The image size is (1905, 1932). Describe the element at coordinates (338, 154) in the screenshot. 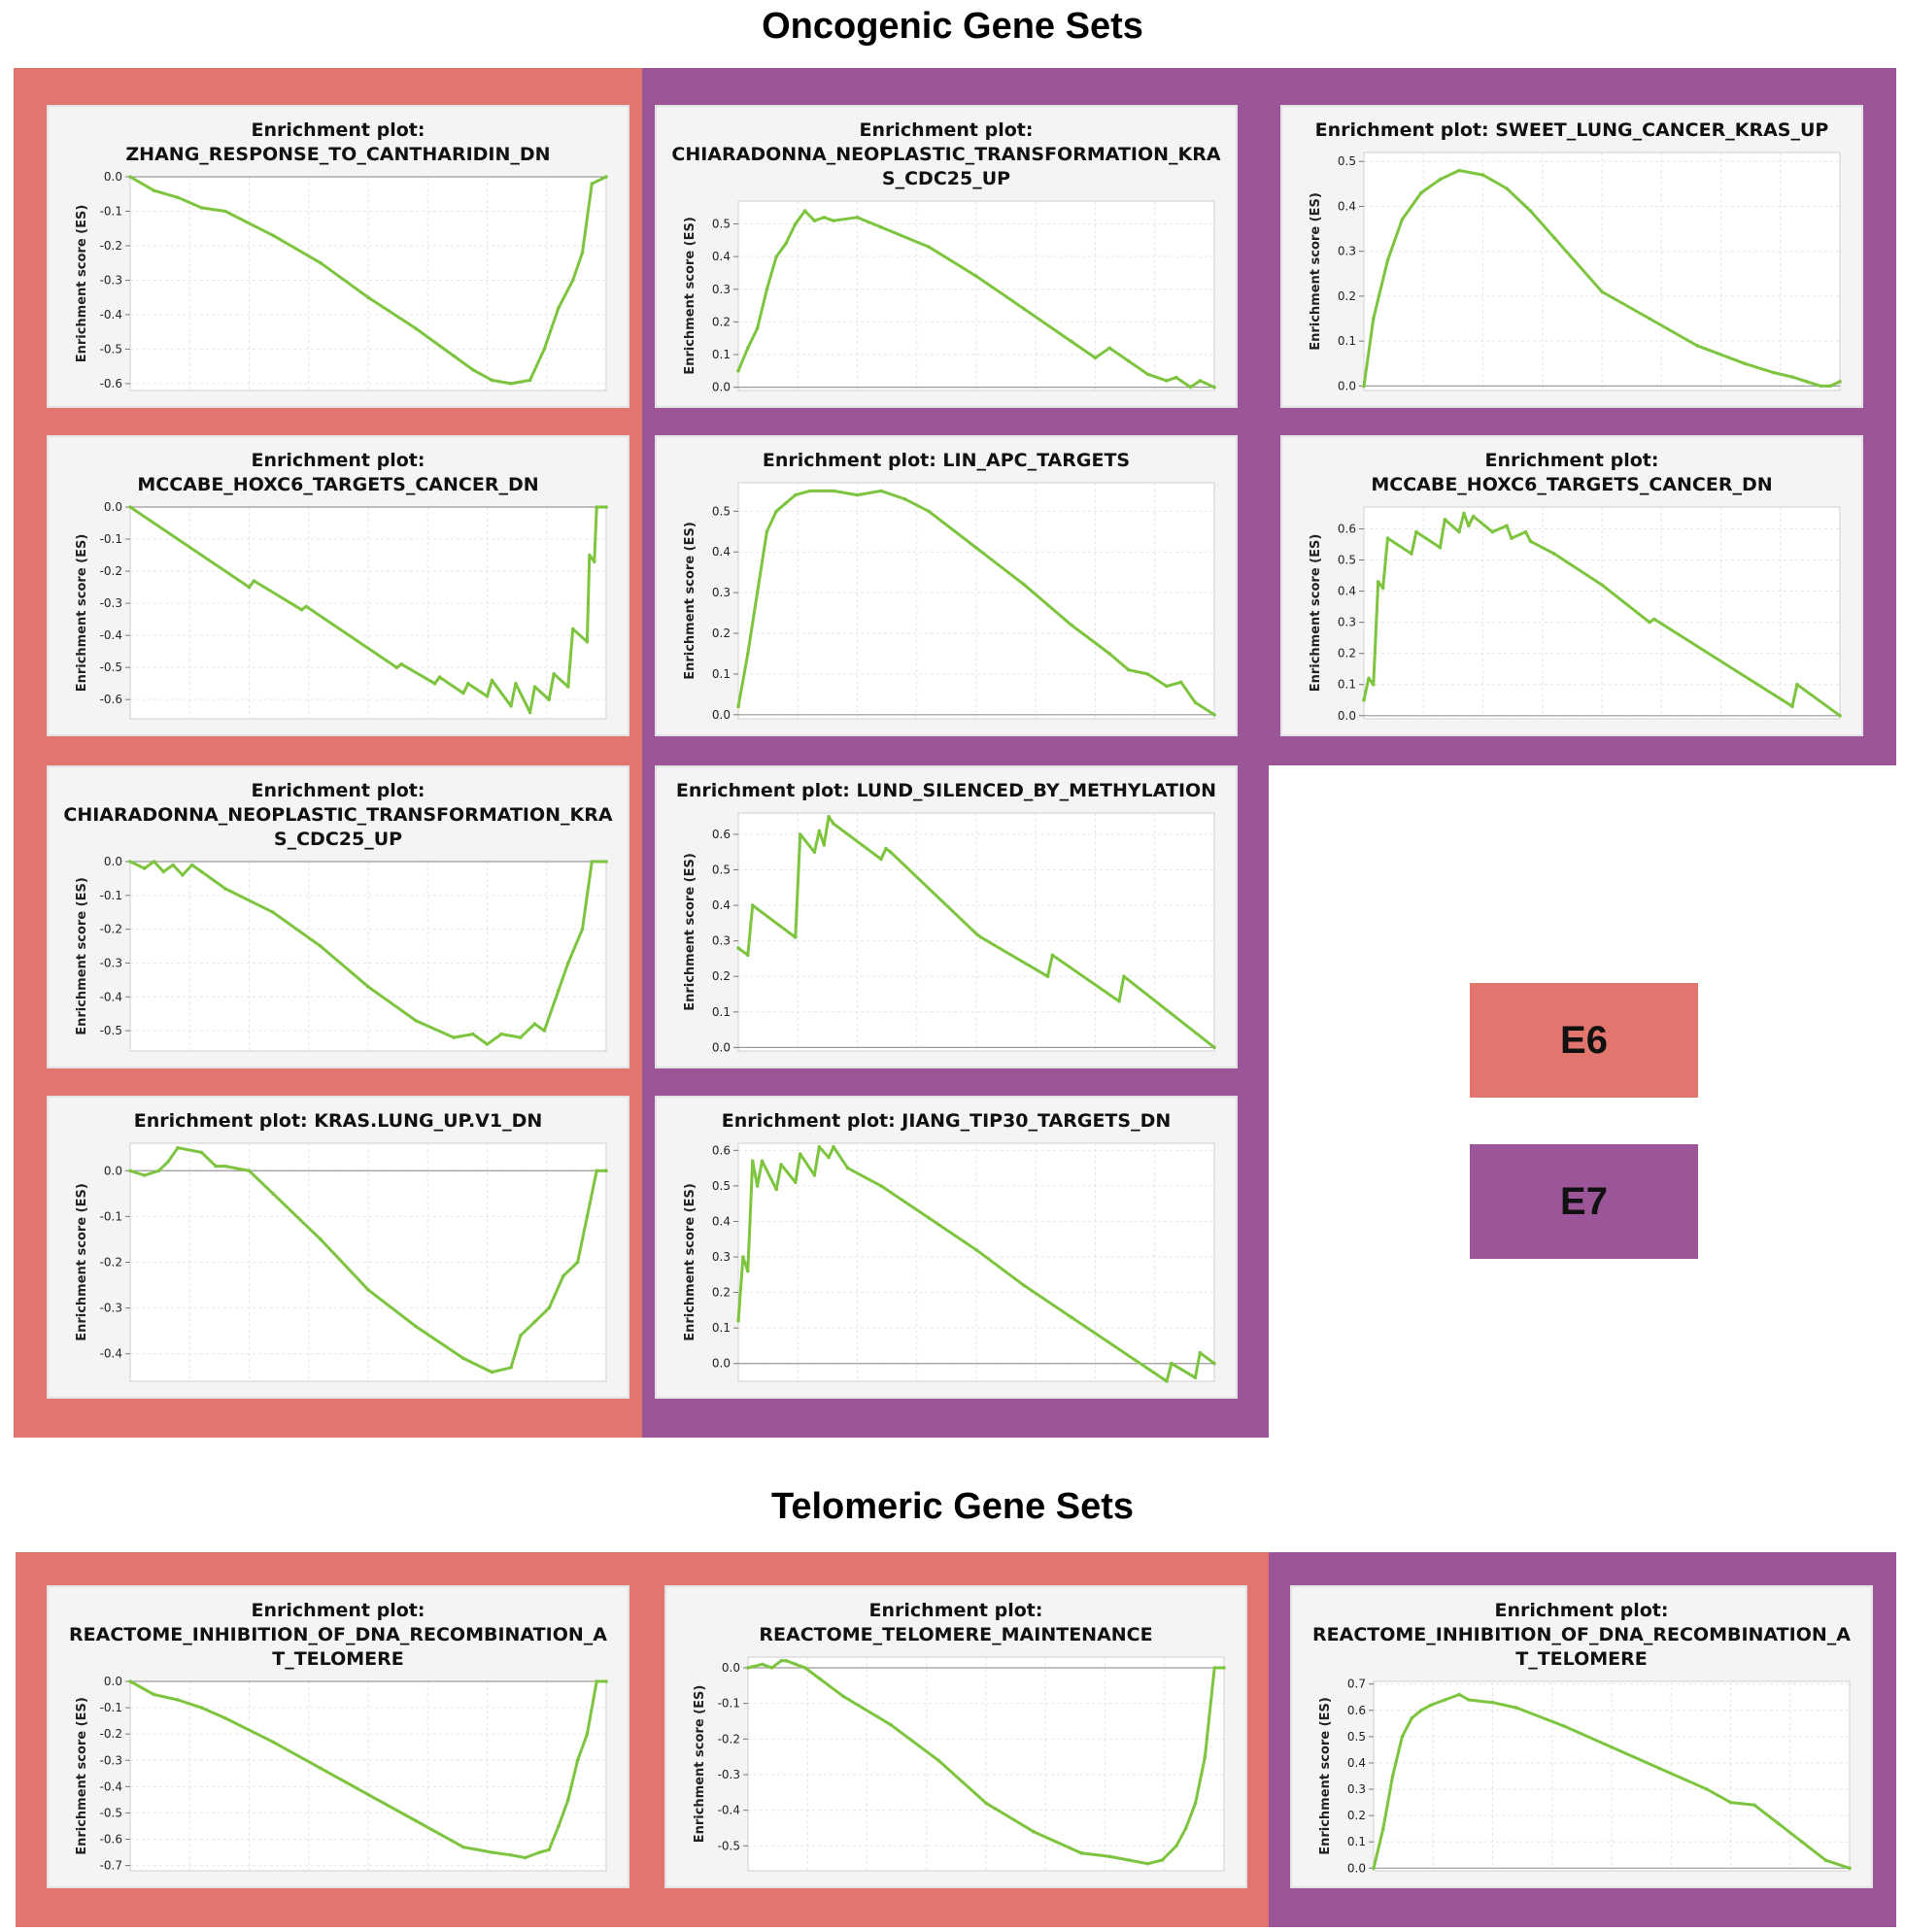

I see `panel-title-line: ZHANG_RESPONSE_TO_CANTHARIDIN_DN` at that location.